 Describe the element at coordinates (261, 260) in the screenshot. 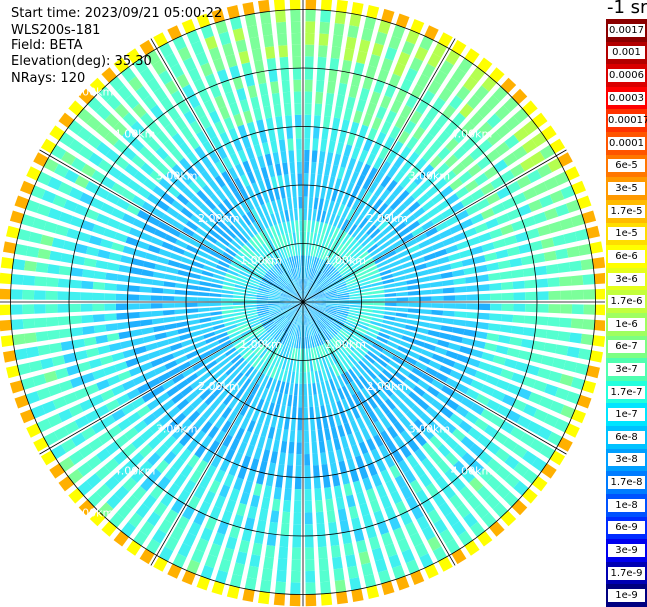

I see `ring-label: 1.00km` at that location.